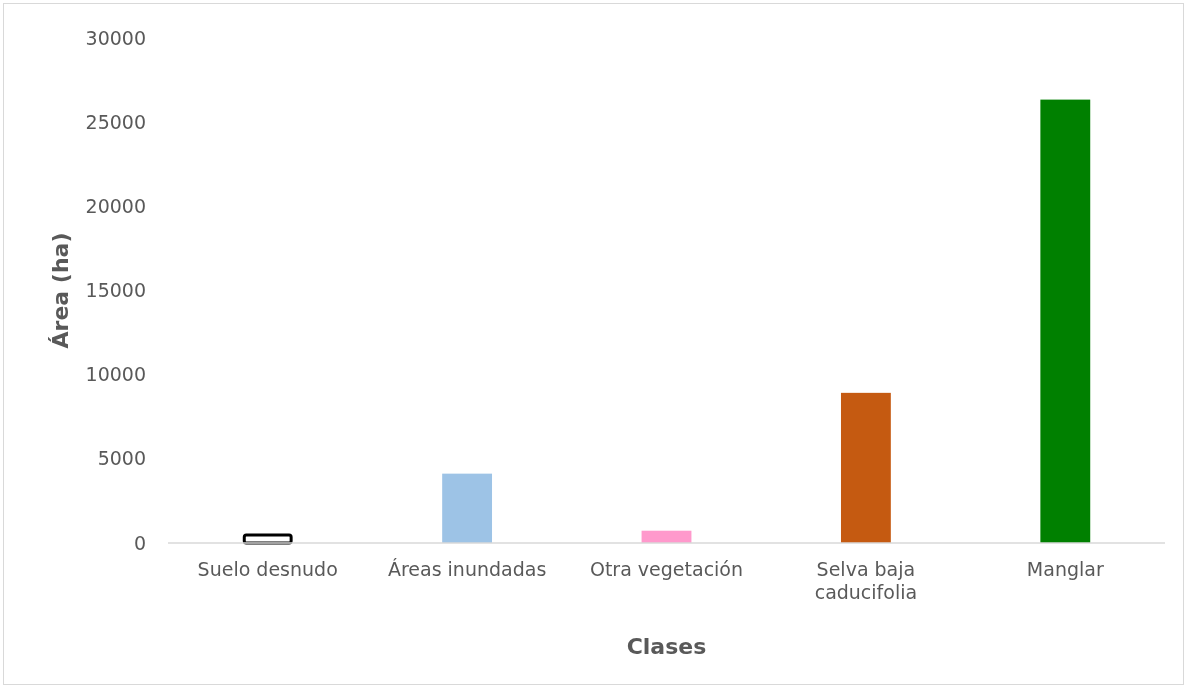 The image size is (1187, 688). I want to click on x-tick-label: Selva baja caducifolia, so click(866, 581).